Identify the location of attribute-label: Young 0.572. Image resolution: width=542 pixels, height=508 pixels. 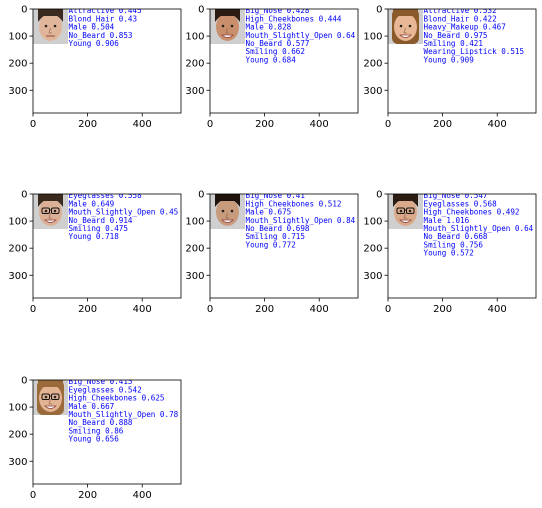
(449, 253).